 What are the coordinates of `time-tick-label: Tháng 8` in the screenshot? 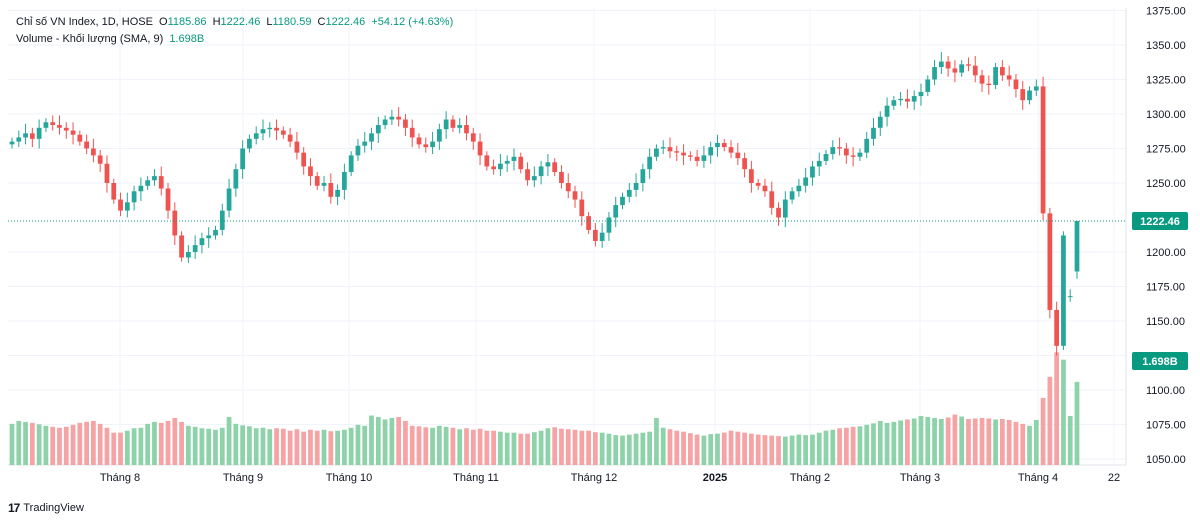 It's located at (120, 478).